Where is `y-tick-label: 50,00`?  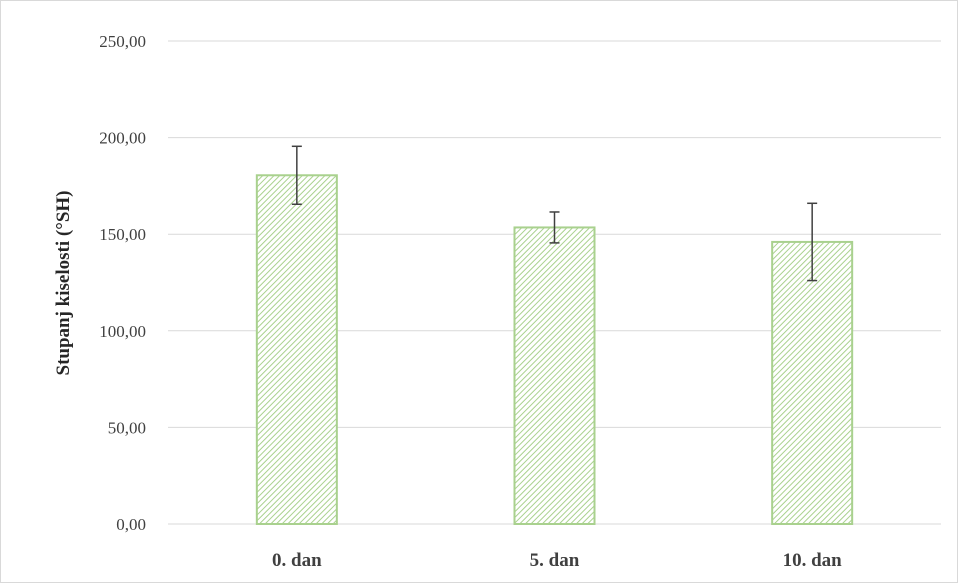
y-tick-label: 50,00 is located at coordinates (127, 427).